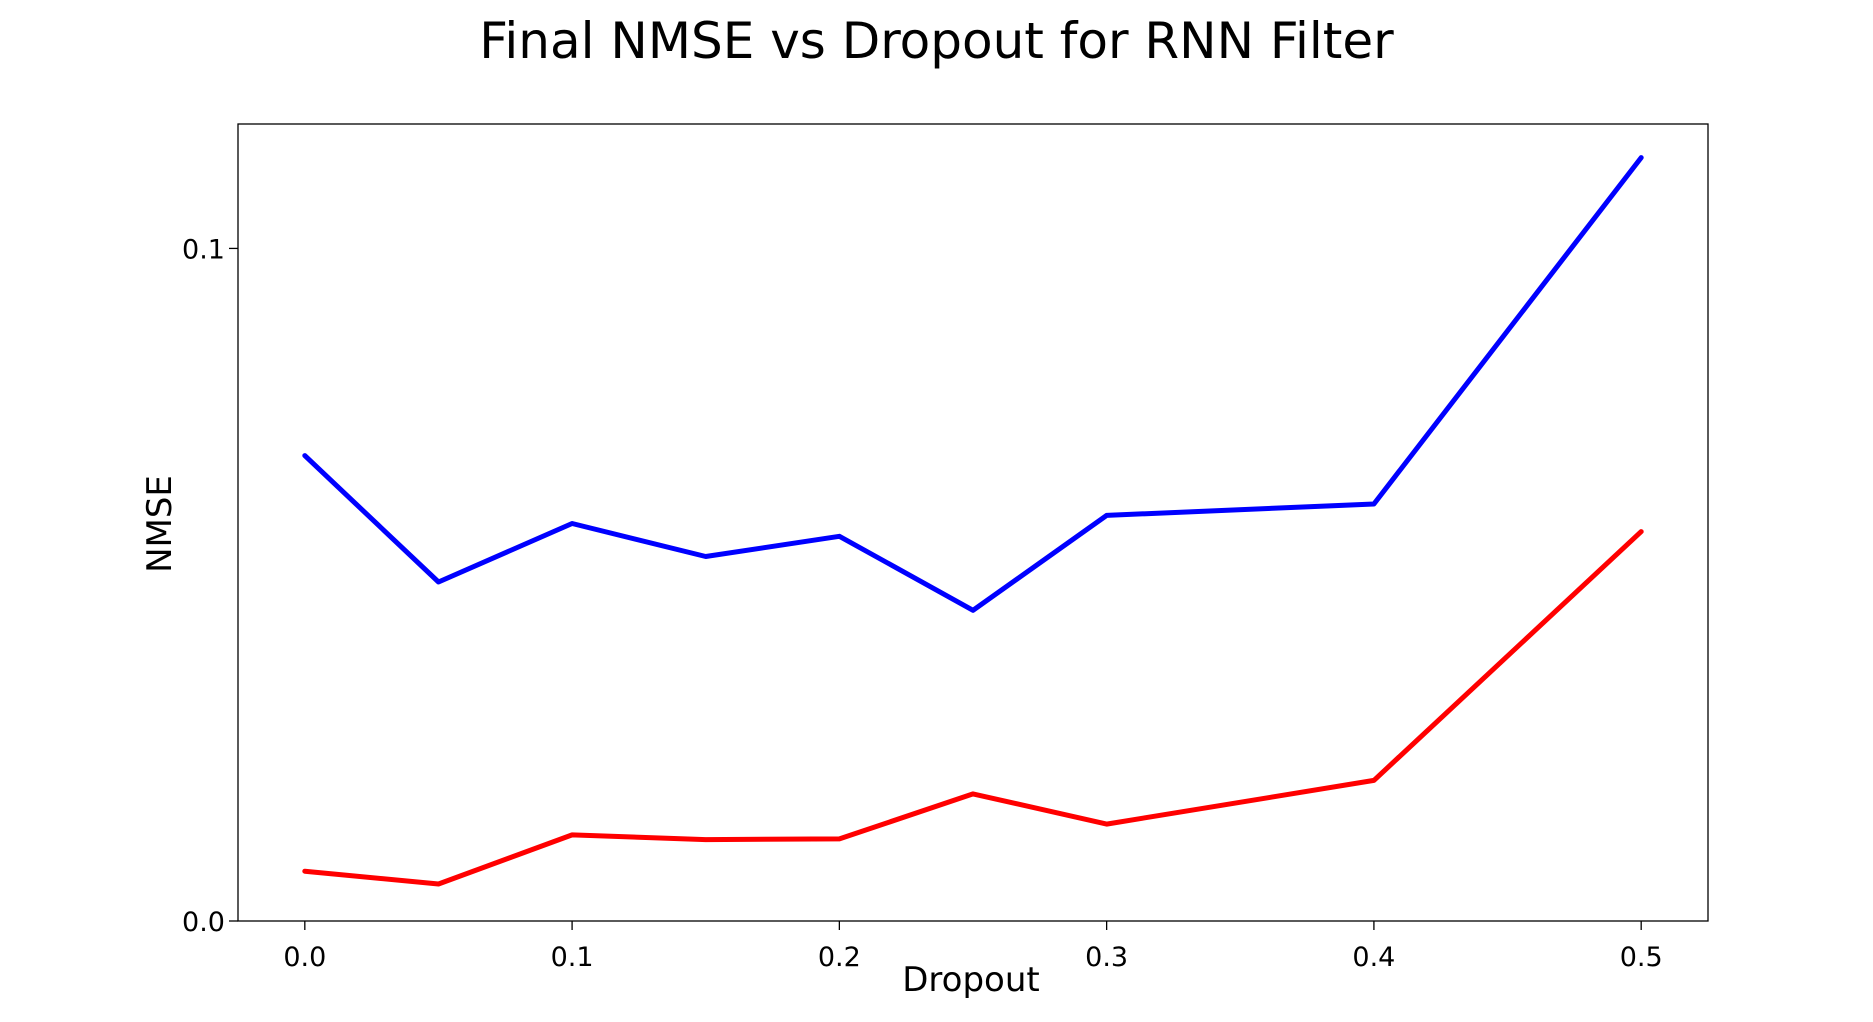  What do you see at coordinates (1106, 957) in the screenshot?
I see `x-tick-label: 0.3` at bounding box center [1106, 957].